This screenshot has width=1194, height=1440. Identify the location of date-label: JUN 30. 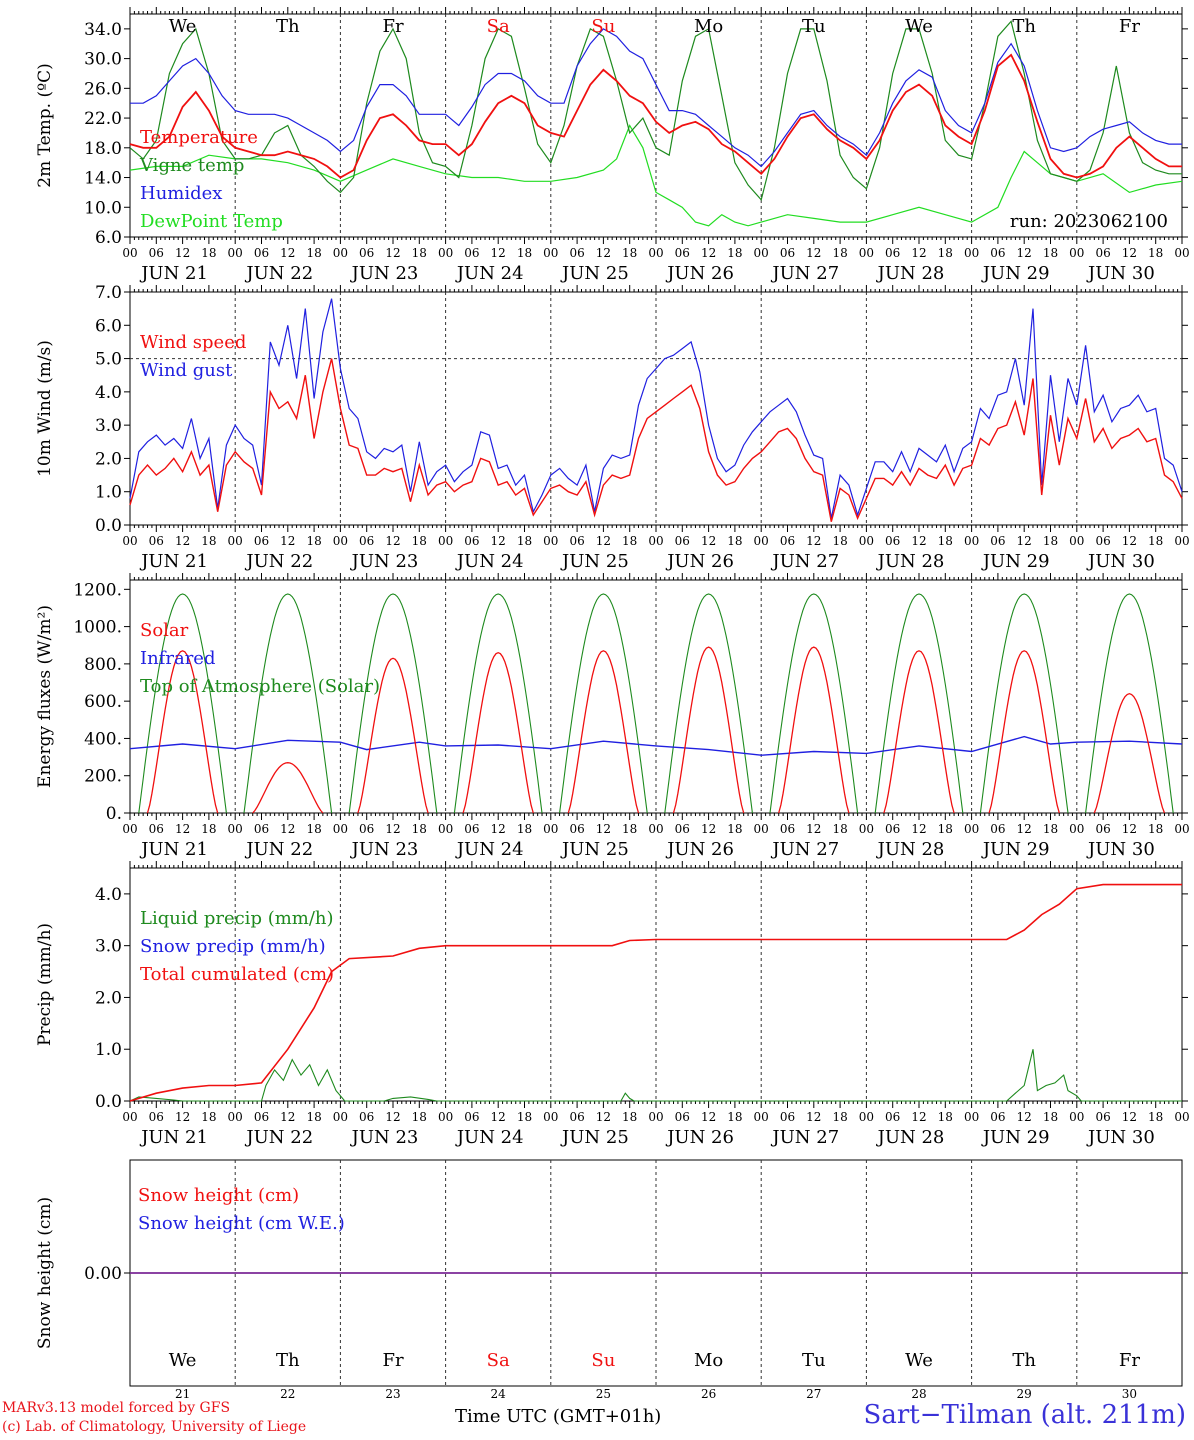
(1120, 849).